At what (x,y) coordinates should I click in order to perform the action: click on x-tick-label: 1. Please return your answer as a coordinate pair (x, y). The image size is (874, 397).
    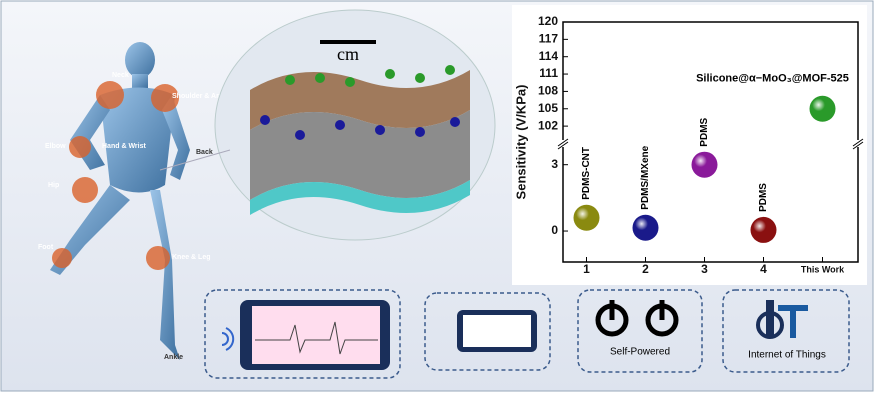
    Looking at the image, I should click on (586, 269).